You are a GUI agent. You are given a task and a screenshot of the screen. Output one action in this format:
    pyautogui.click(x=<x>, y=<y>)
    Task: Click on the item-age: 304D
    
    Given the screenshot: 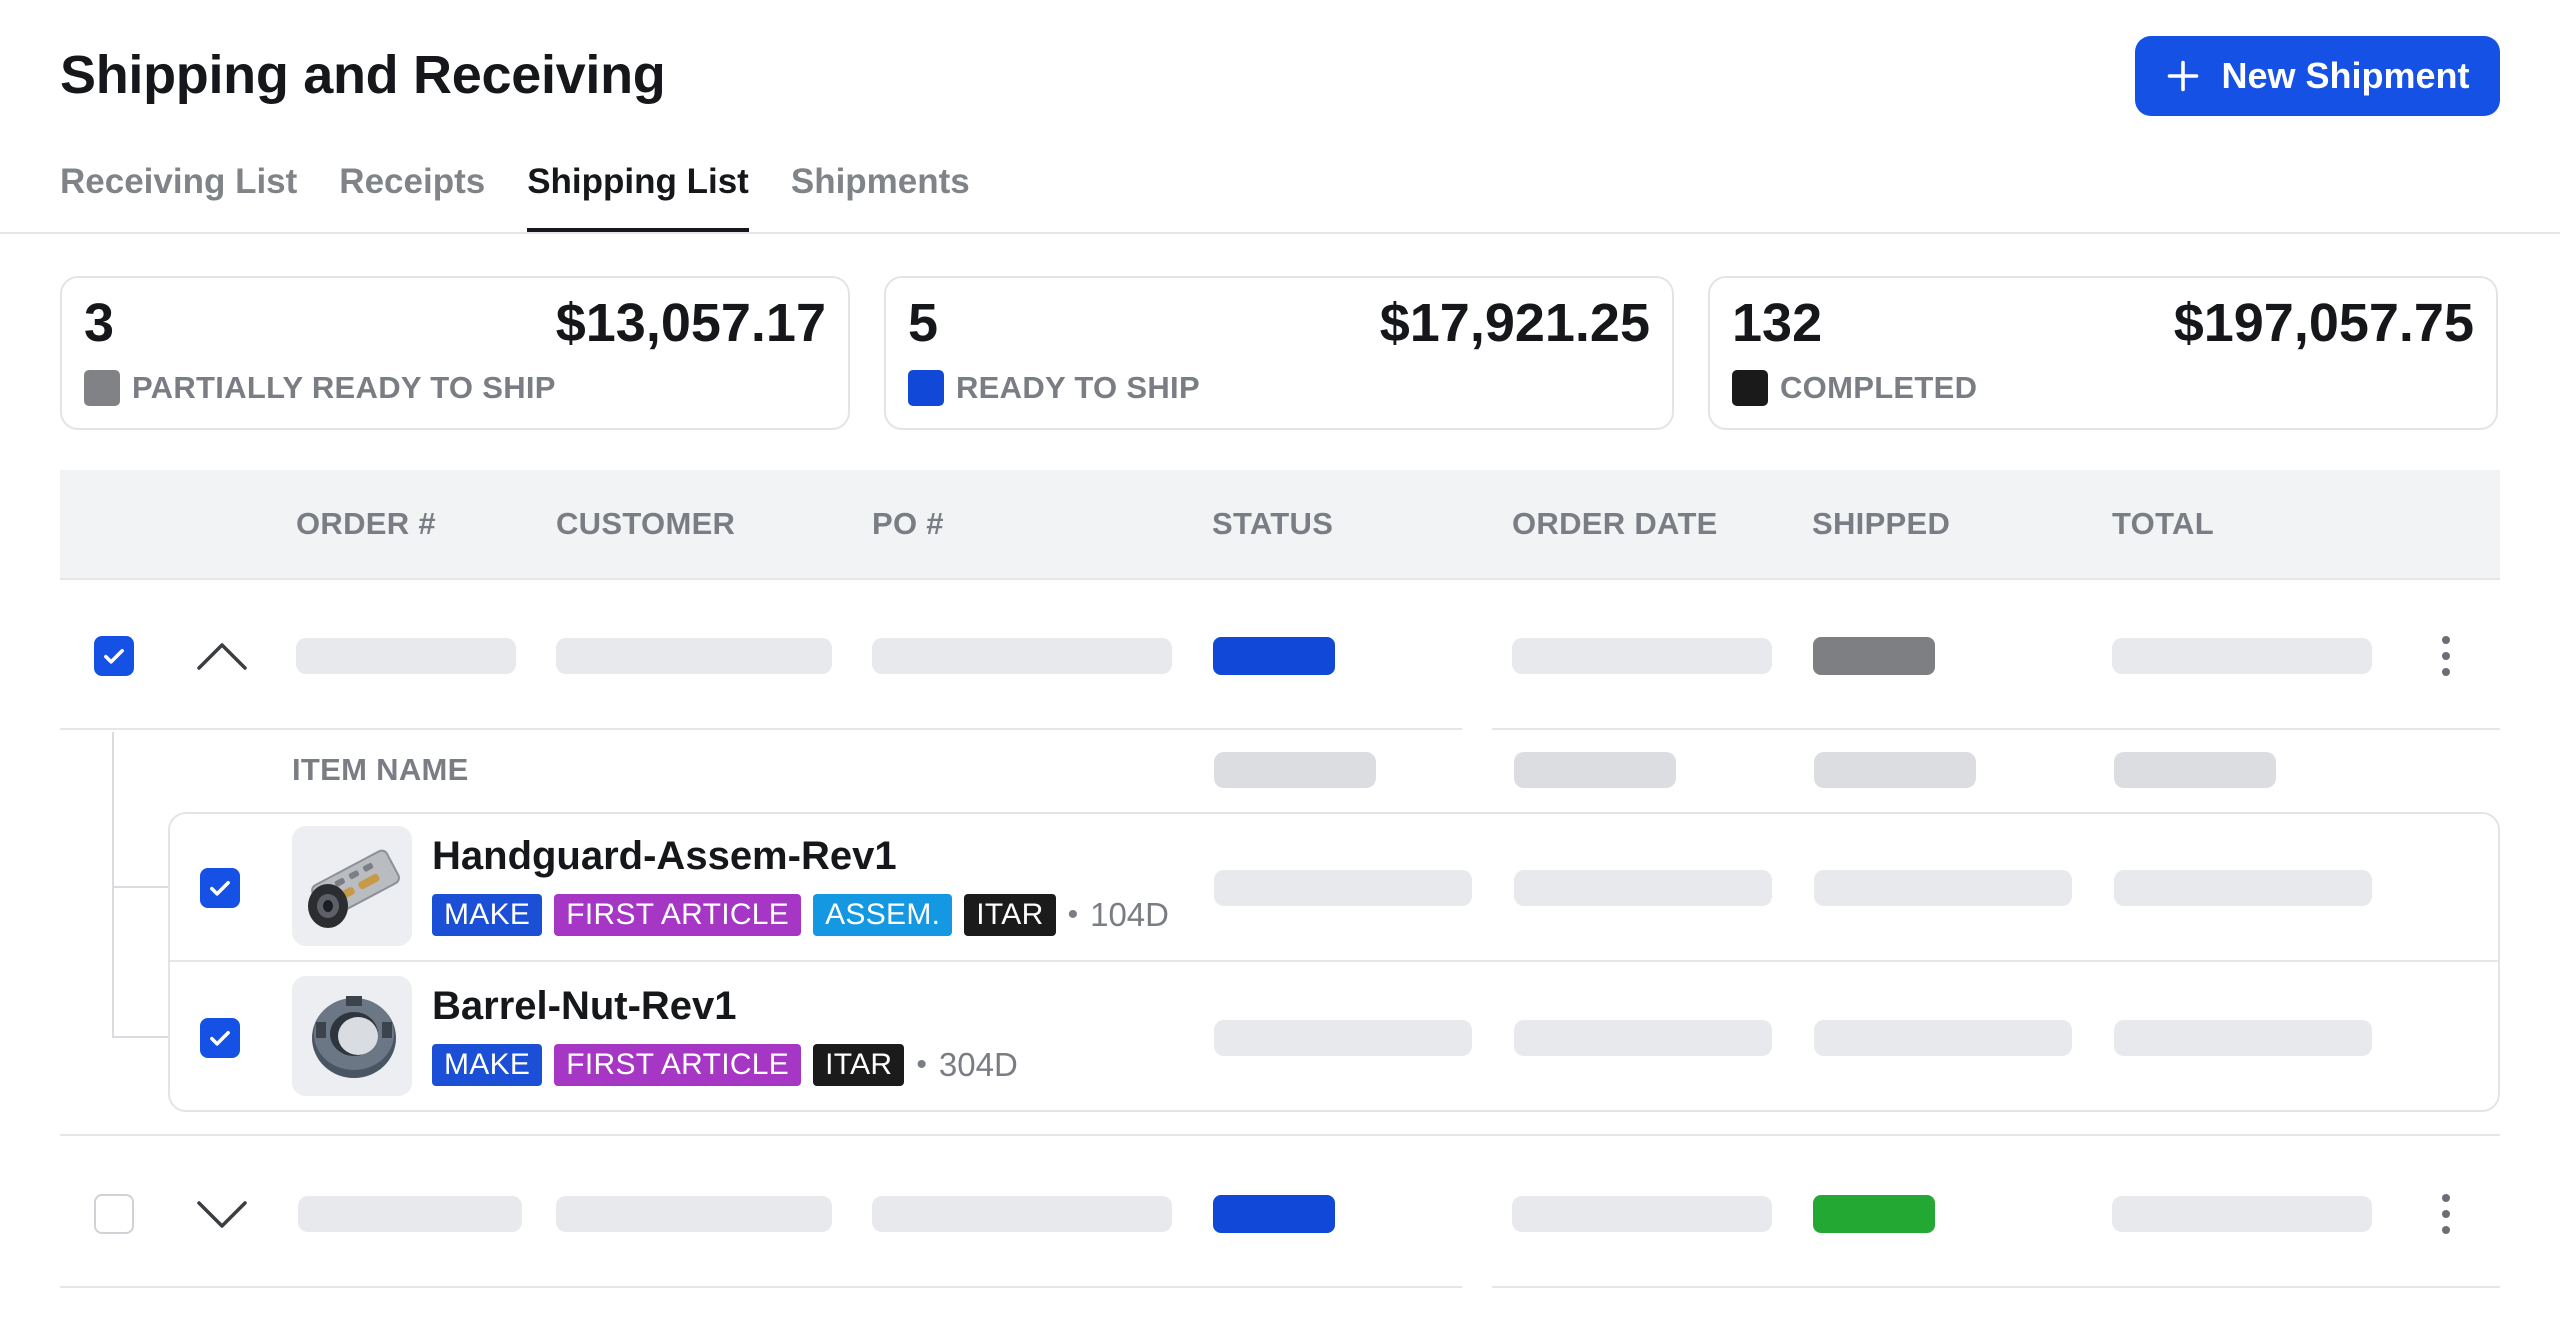 What is the action you would take?
    pyautogui.click(x=978, y=1064)
    